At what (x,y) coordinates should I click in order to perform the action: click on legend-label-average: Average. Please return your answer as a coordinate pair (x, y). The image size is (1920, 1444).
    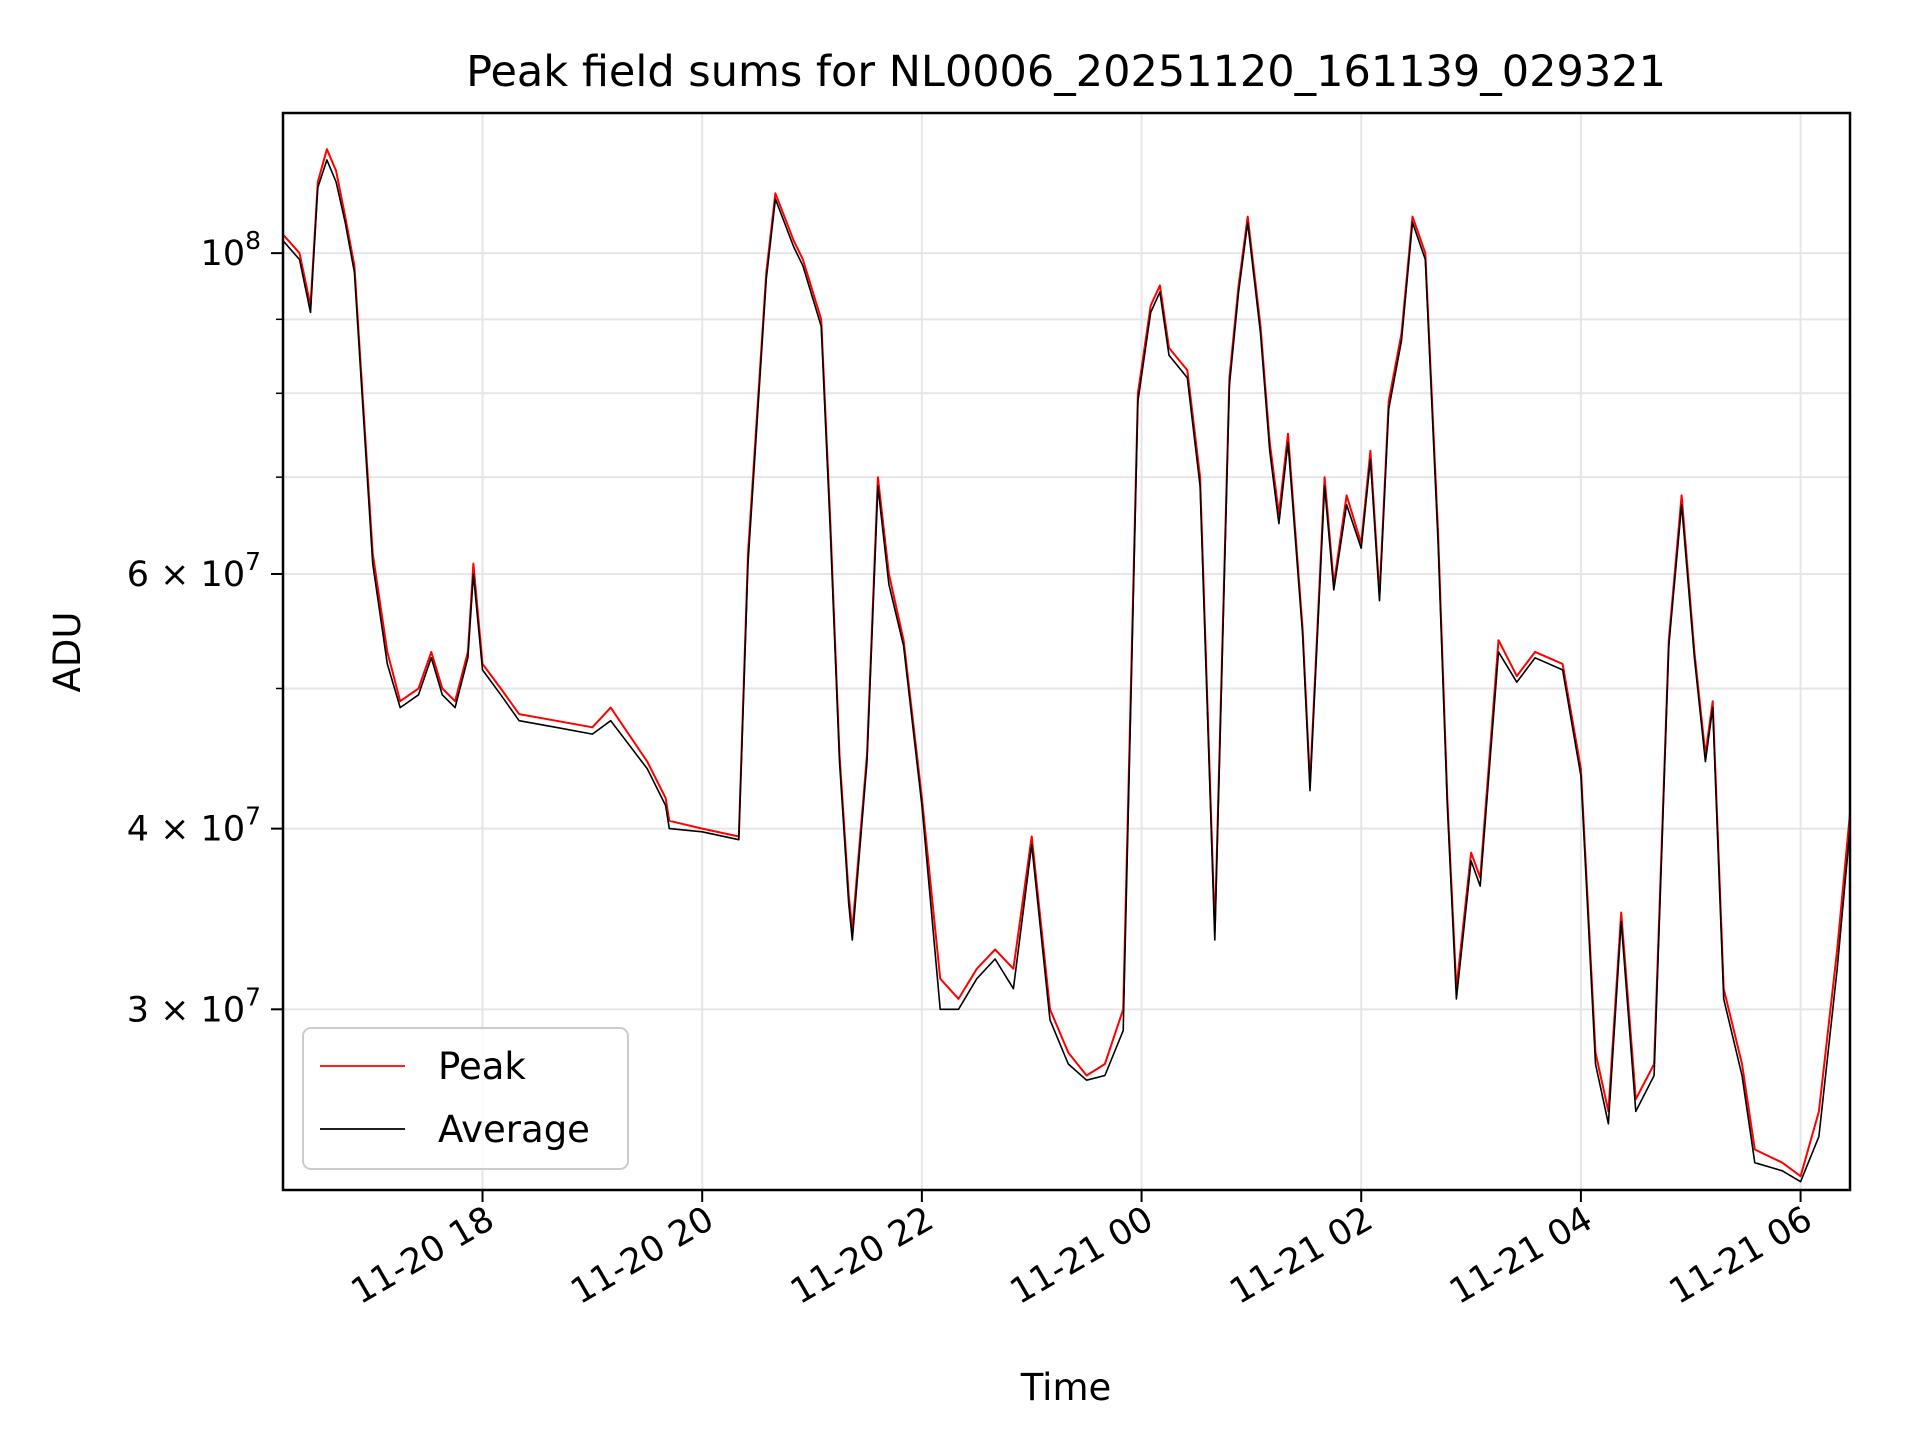
    Looking at the image, I should click on (514, 1129).